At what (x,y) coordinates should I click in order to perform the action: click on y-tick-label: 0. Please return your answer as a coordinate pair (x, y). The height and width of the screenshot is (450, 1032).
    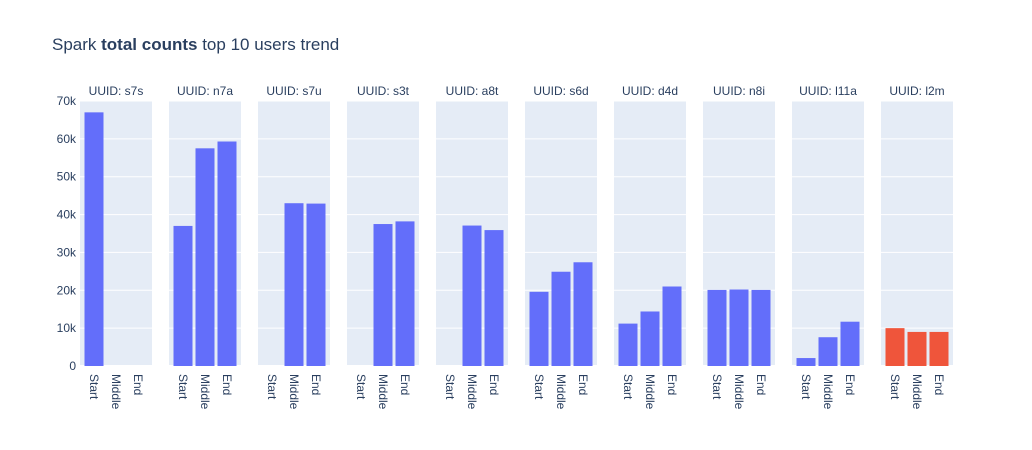
    Looking at the image, I should click on (72, 366).